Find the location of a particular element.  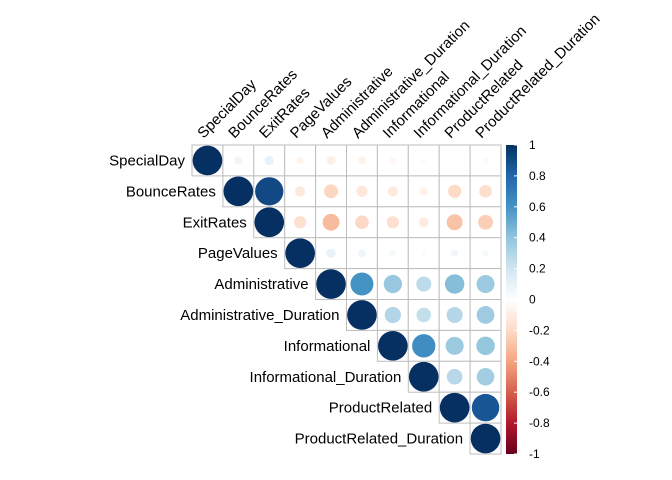

colorbar-tick-label: 0.2 is located at coordinates (537, 269).